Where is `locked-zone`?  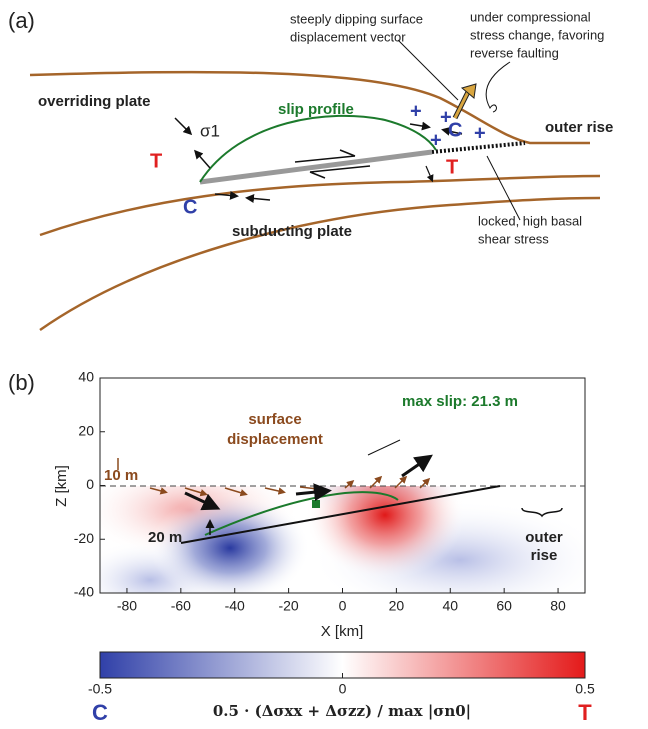 locked-zone is located at coordinates (478, 147).